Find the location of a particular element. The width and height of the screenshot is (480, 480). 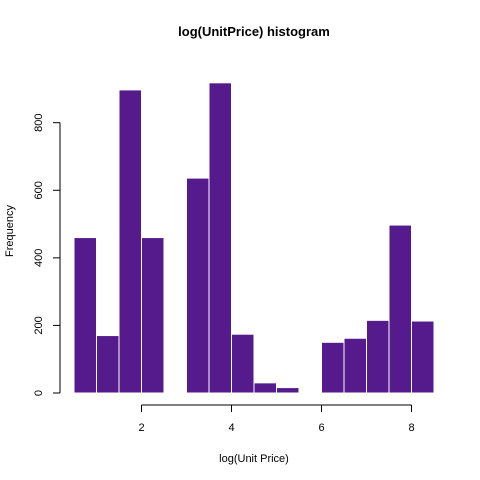

y-axis: 0 200 400 600 800 is located at coordinates (46, 255).